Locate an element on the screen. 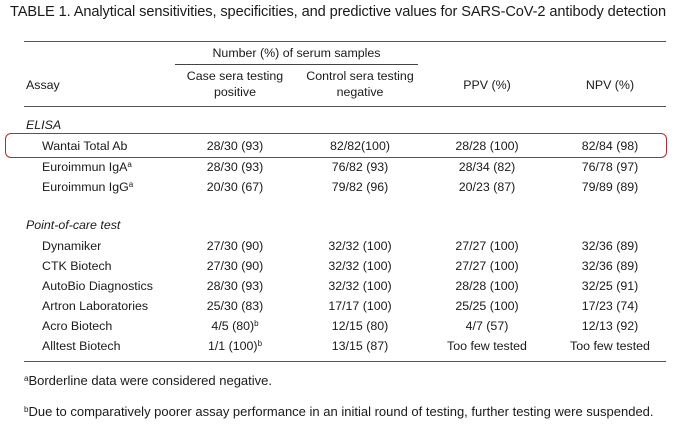 The image size is (685, 442). cell-ppv: 25/25 (100) is located at coordinates (487, 306).